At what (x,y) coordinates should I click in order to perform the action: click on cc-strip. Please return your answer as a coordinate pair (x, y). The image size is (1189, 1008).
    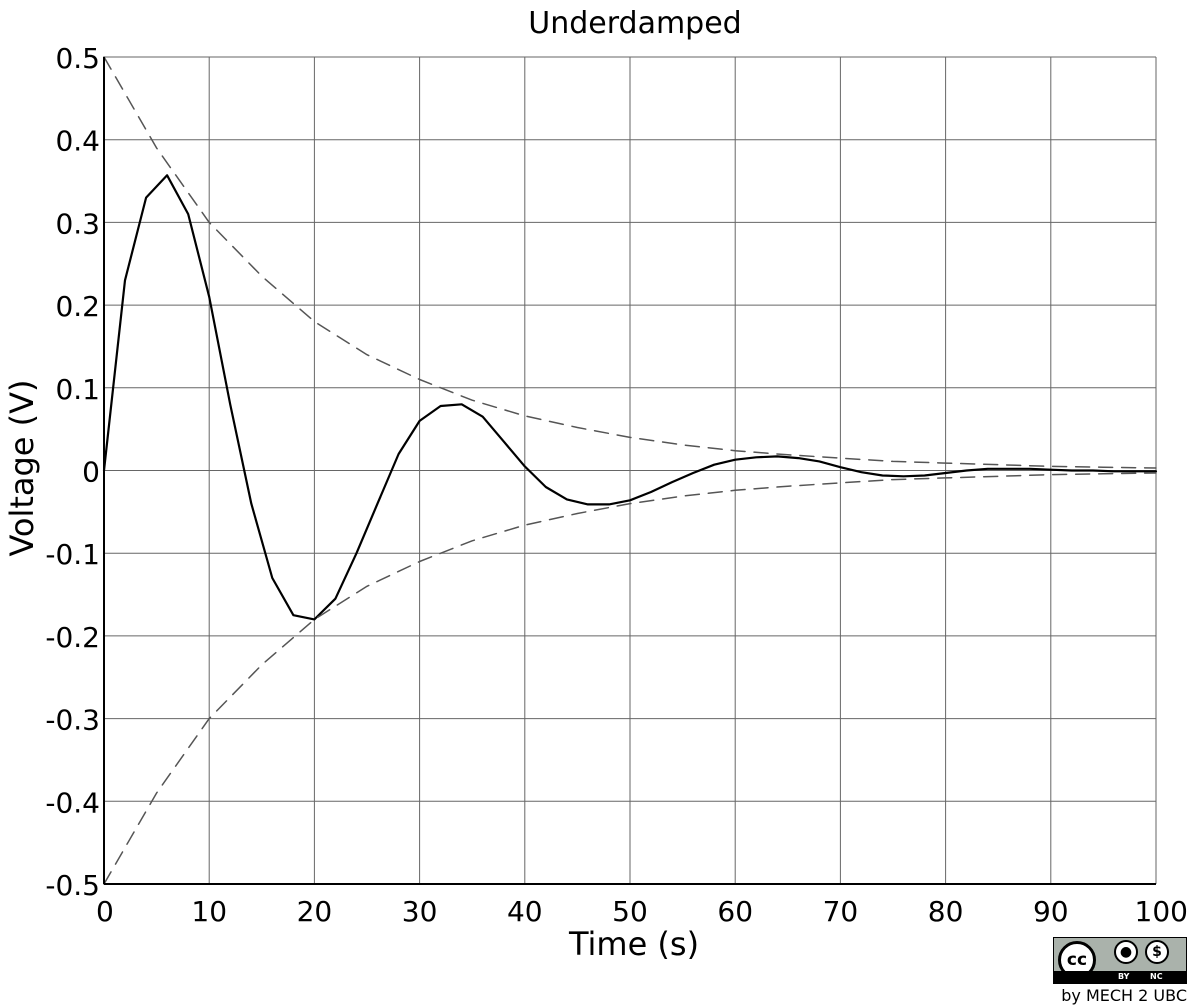
    Looking at the image, I should click on (1120, 977).